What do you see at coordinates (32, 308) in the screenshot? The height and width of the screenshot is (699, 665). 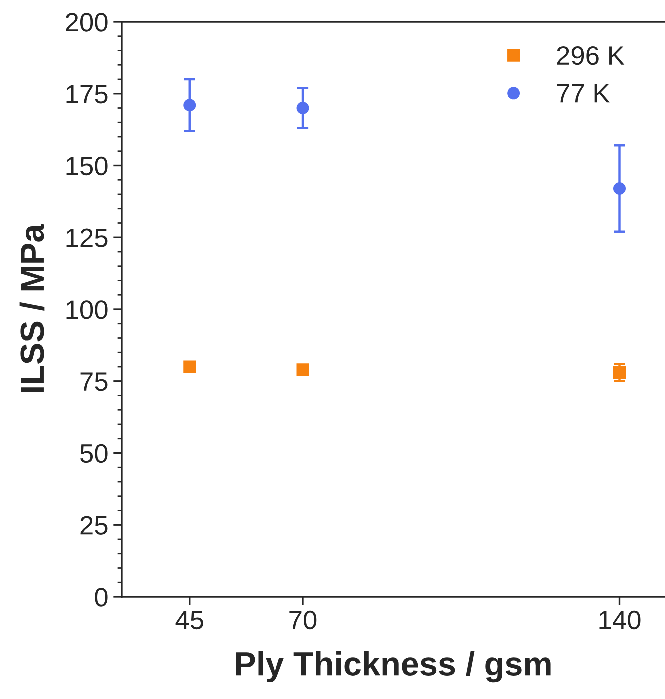 I see `y-axis-title: ILSS / MPa` at bounding box center [32, 308].